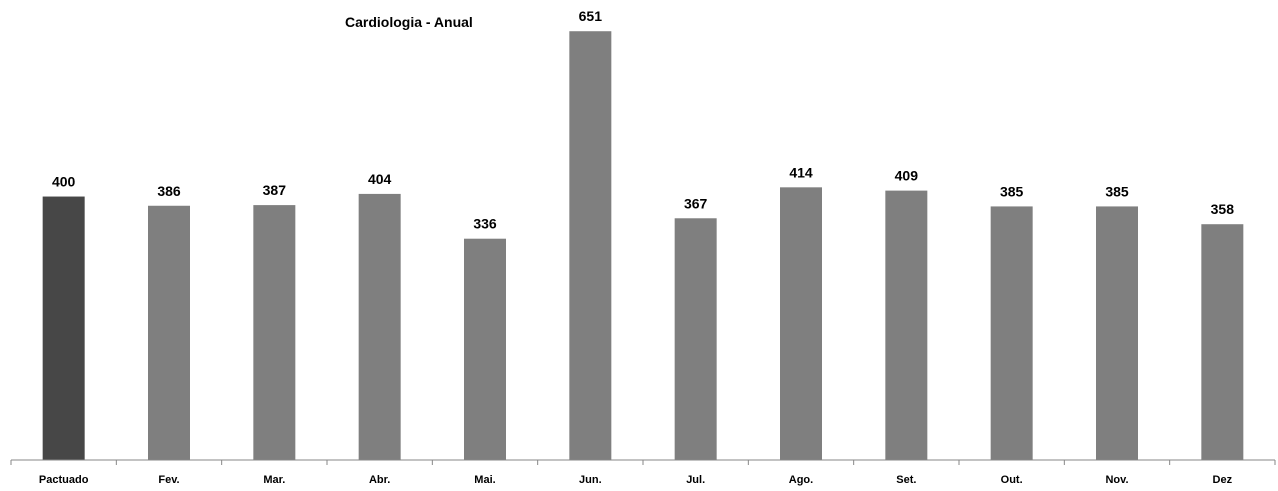  I want to click on bar-fev, so click(169, 332).